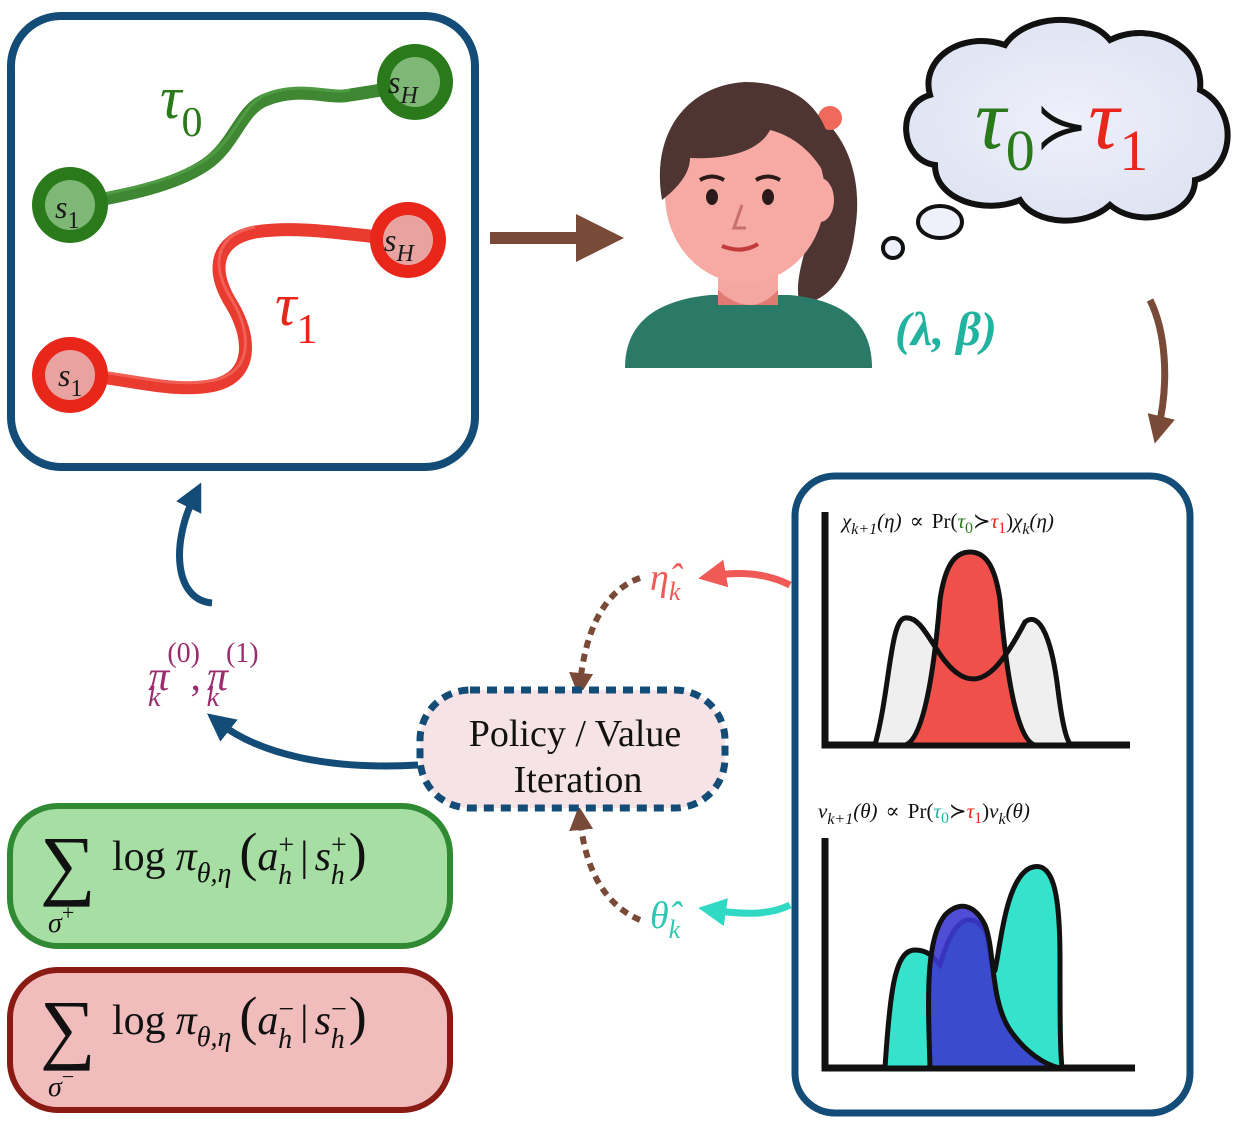  Describe the element at coordinates (61, 1083) in the screenshot. I see `negative-sum-index: σ−` at that location.